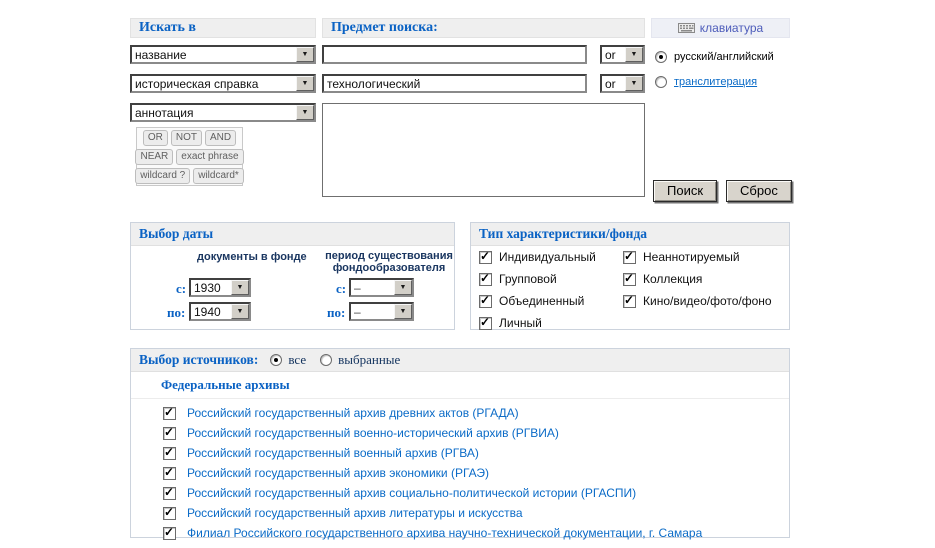 Image resolution: width=935 pixels, height=548 pixels. I want to click on period-to-label: по:, so click(336, 312).